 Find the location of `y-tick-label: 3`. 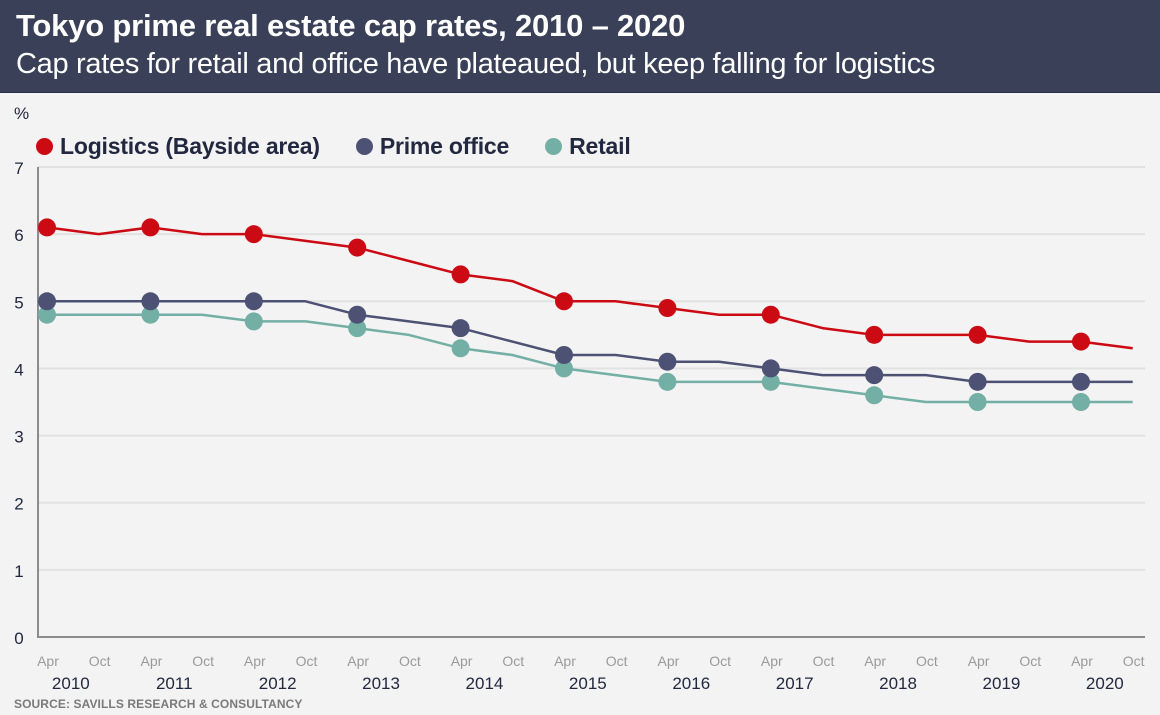

y-tick-label: 3 is located at coordinates (18, 437).